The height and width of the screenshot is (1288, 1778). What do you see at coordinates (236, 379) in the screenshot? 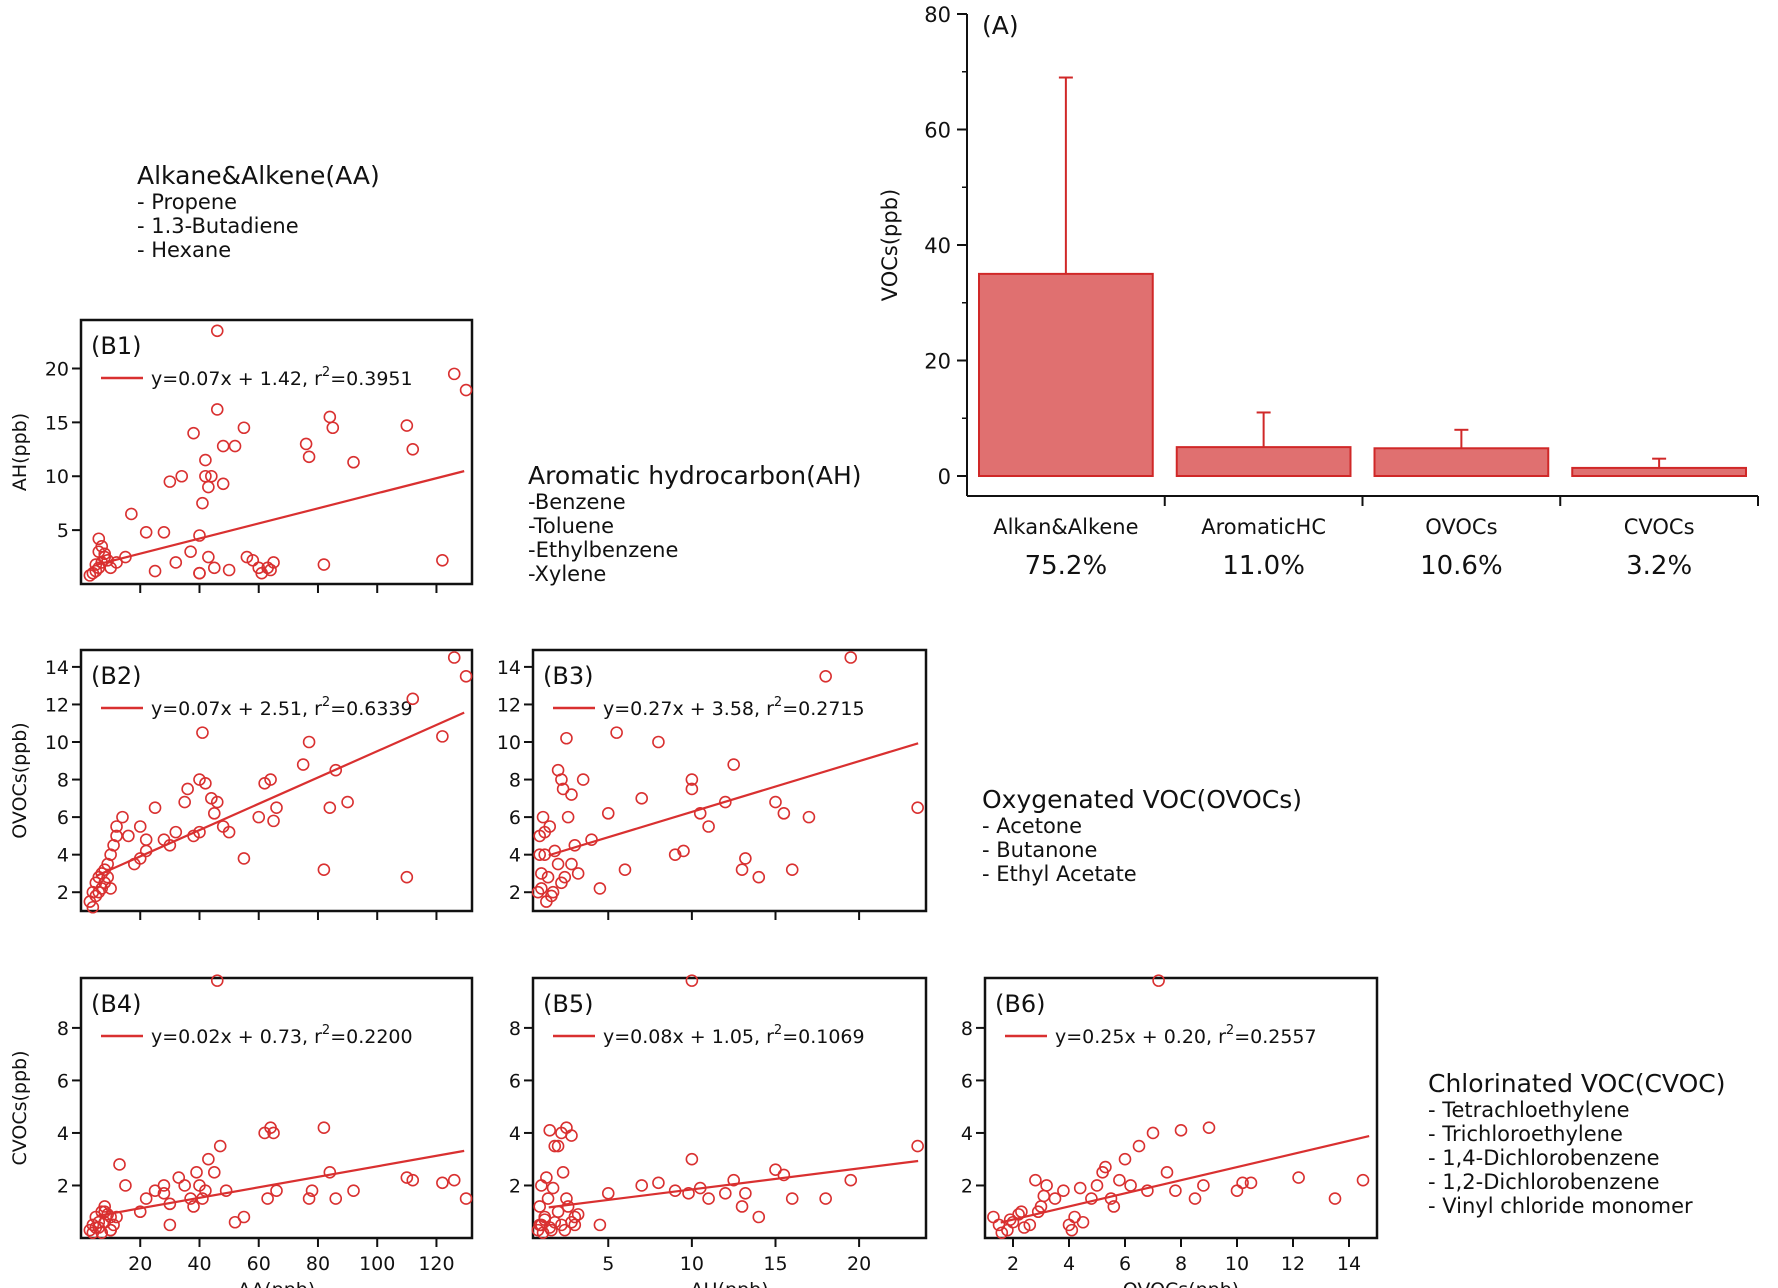
I see `equation-text: y=0.07x + 1.42, r` at bounding box center [236, 379].